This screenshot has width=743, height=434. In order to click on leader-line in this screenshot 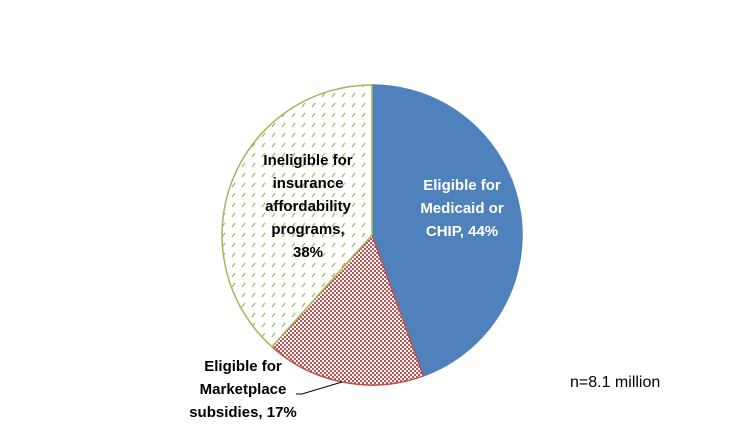, I will do `click(319, 388)`.